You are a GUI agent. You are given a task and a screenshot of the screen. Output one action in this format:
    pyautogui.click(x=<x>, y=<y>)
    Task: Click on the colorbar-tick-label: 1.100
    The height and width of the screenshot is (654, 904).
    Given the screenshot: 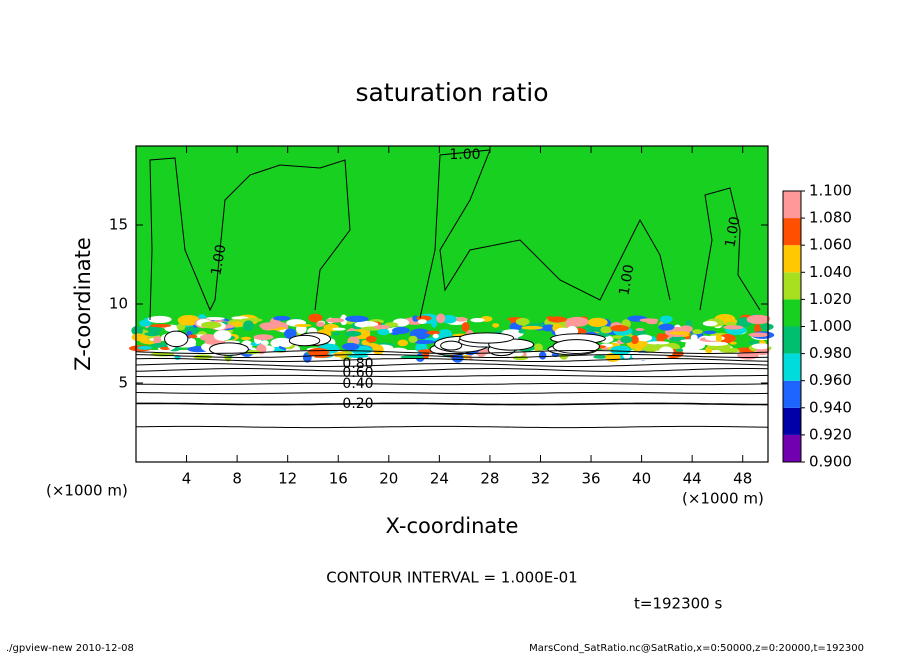 What is the action you would take?
    pyautogui.click(x=830, y=191)
    